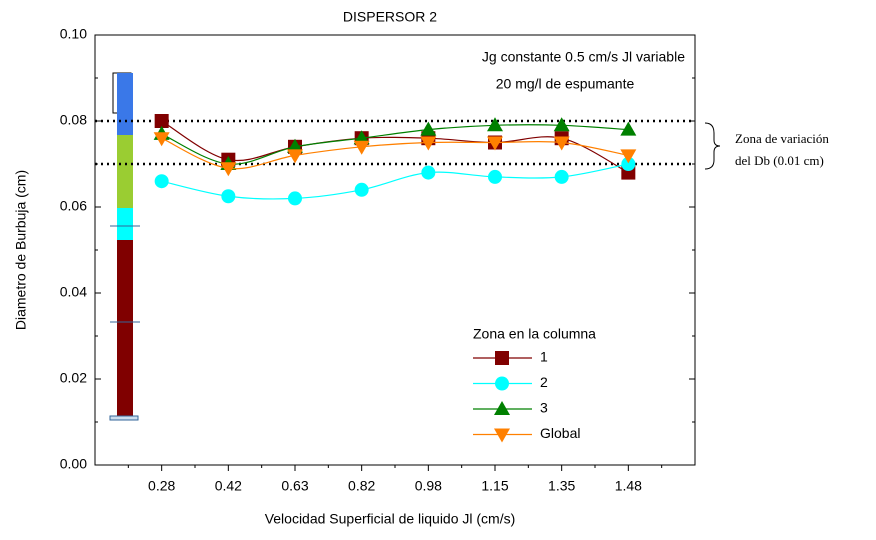 The width and height of the screenshot is (876, 540). Describe the element at coordinates (294, 486) in the screenshot. I see `x-tick-label: 0.63` at that location.